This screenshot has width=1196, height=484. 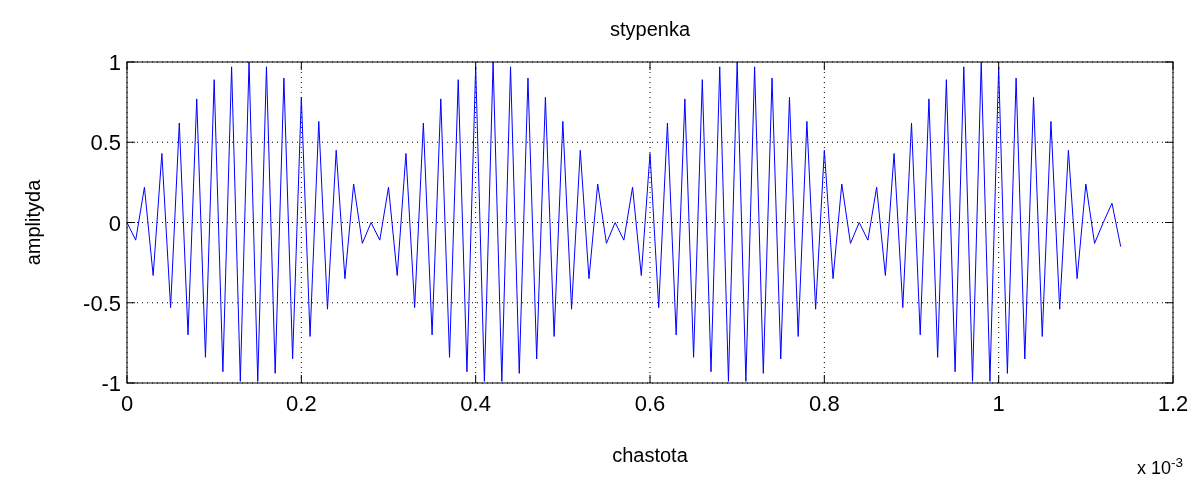 What do you see at coordinates (33, 222) in the screenshot?
I see `y-axis-title: amplityda` at bounding box center [33, 222].